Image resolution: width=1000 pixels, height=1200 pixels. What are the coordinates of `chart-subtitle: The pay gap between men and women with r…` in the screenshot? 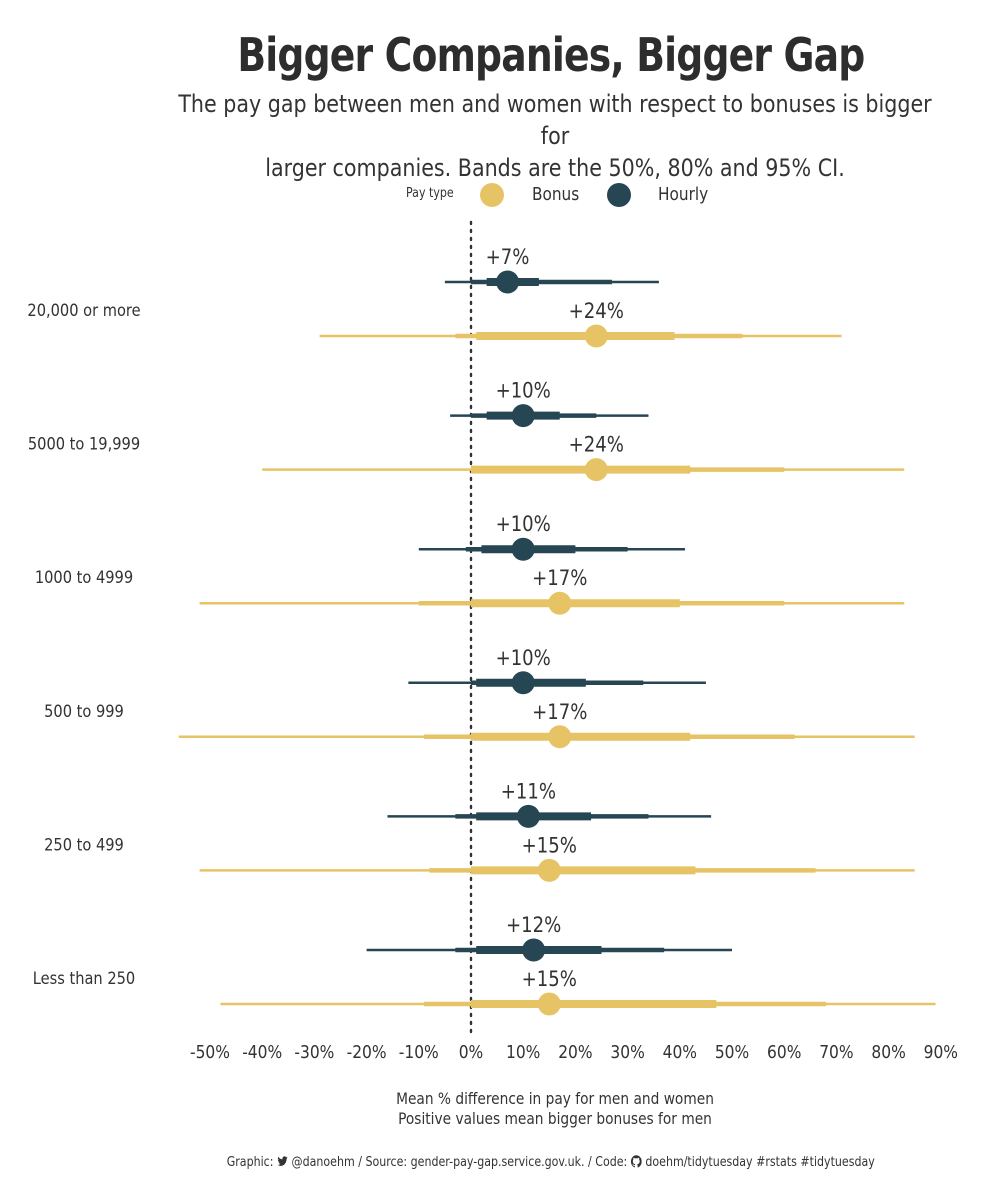 It's located at (554, 136).